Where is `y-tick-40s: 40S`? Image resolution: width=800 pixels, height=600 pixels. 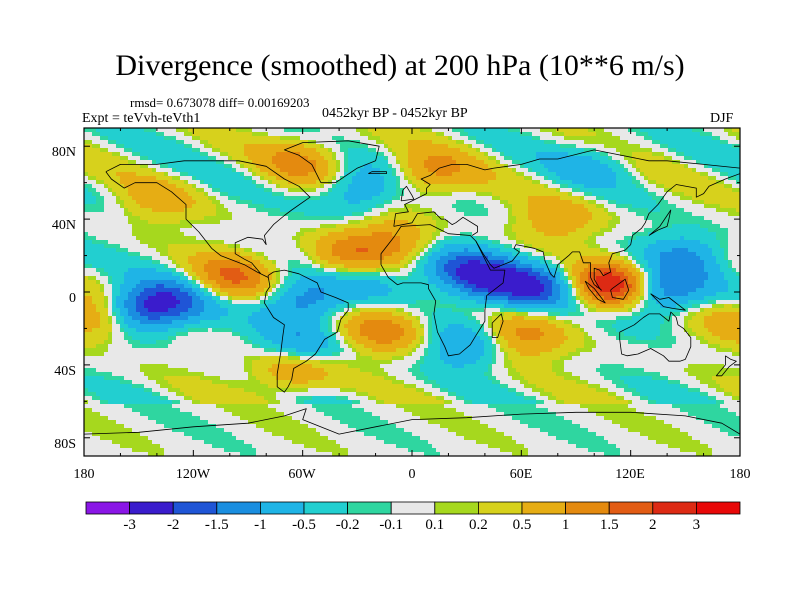
y-tick-40s: 40S is located at coordinates (65, 371).